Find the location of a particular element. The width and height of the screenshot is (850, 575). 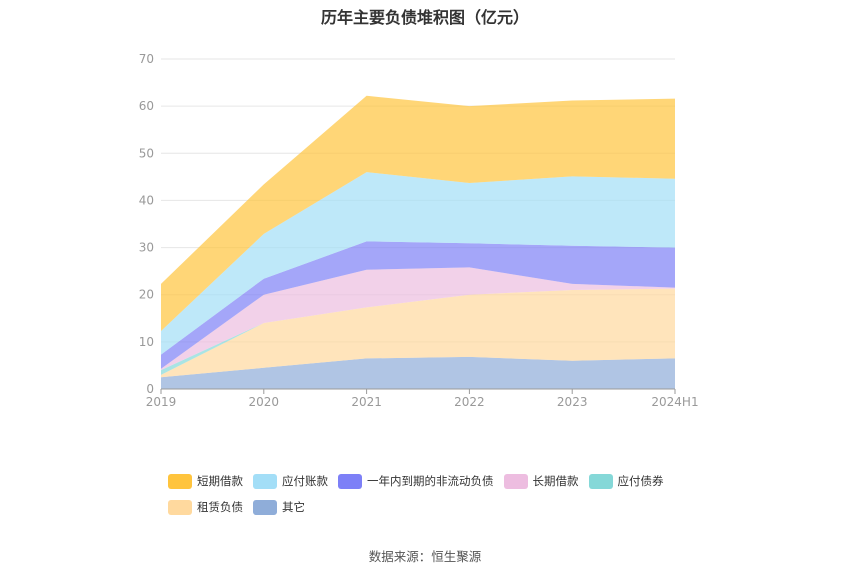

legend: 短期借款 应付账款 一年内到期的非流动负债 长期借款 应付债券租赁负债 其它 is located at coordinates (448, 498).